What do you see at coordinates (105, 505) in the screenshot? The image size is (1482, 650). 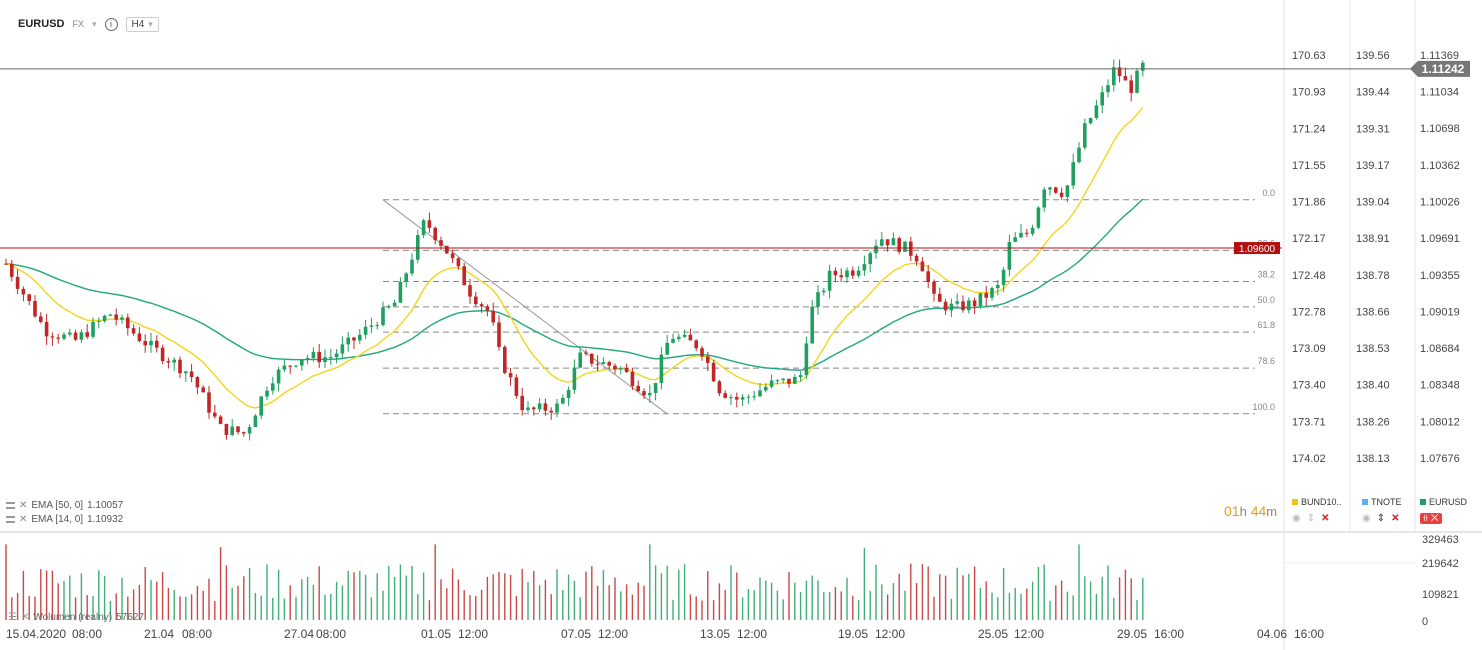 I see `indicator-value: 1.10057` at bounding box center [105, 505].